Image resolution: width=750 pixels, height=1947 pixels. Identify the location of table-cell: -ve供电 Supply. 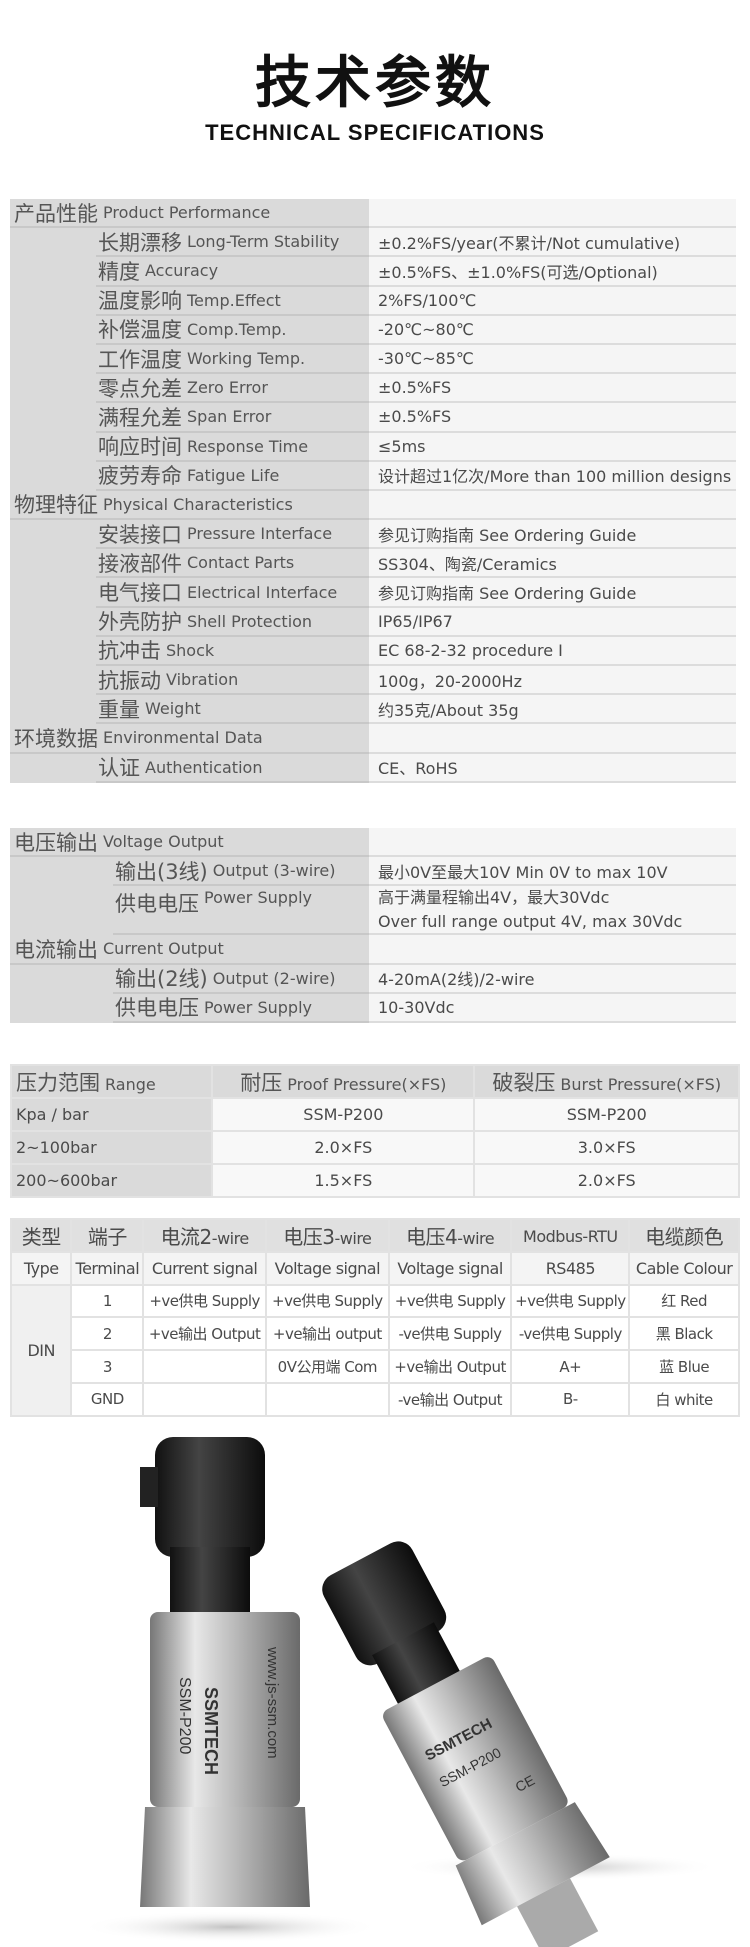
(570, 1334).